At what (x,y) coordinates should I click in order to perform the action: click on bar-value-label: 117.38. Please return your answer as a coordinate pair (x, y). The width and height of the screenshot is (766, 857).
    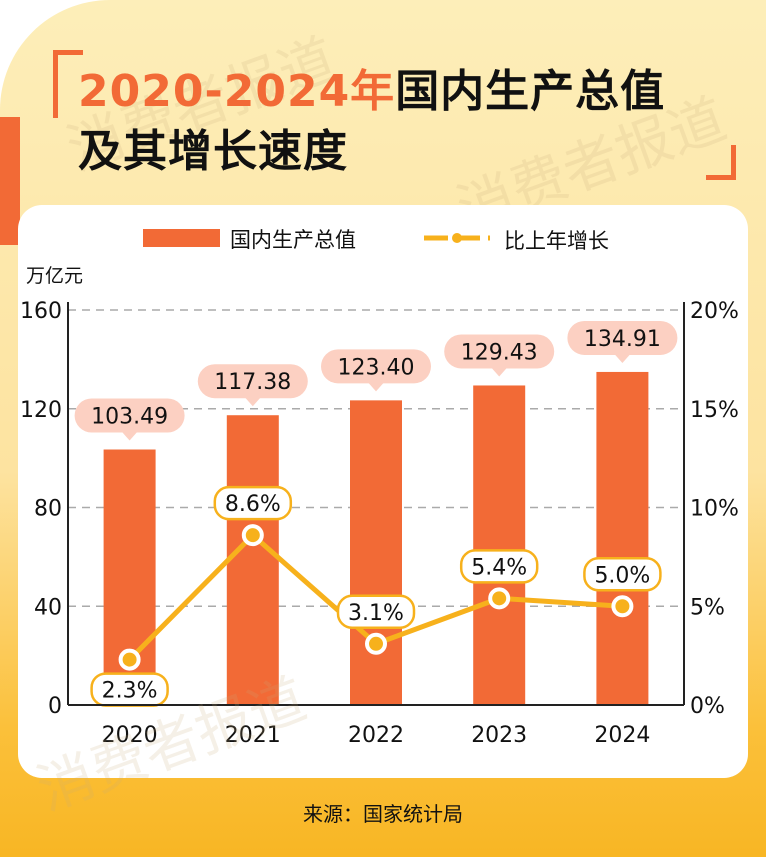
    Looking at the image, I should click on (252, 382).